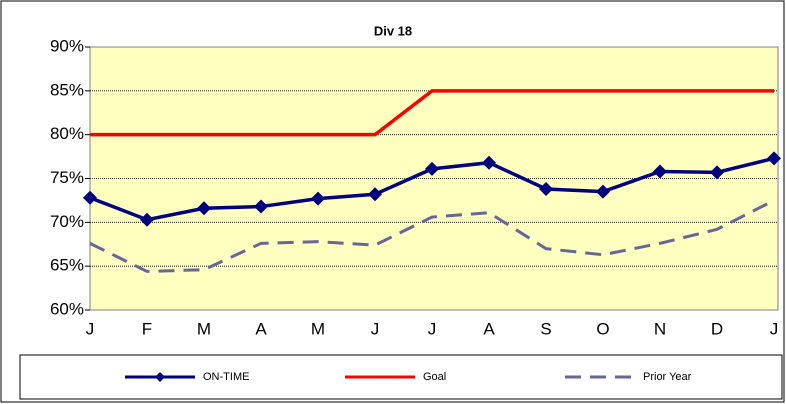  I want to click on x-tick-label: D, so click(717, 328).